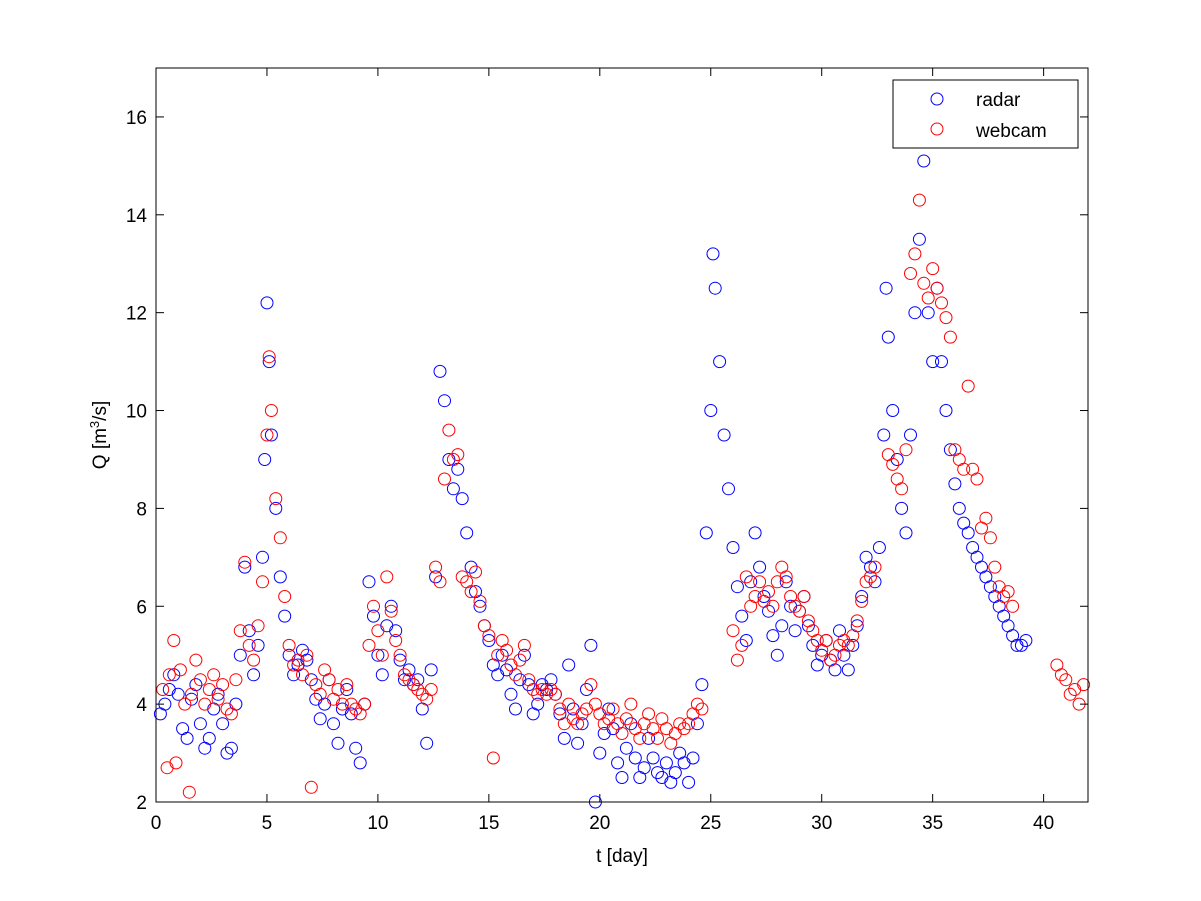  What do you see at coordinates (599, 823) in the screenshot?
I see `x-tick-label: 20` at bounding box center [599, 823].